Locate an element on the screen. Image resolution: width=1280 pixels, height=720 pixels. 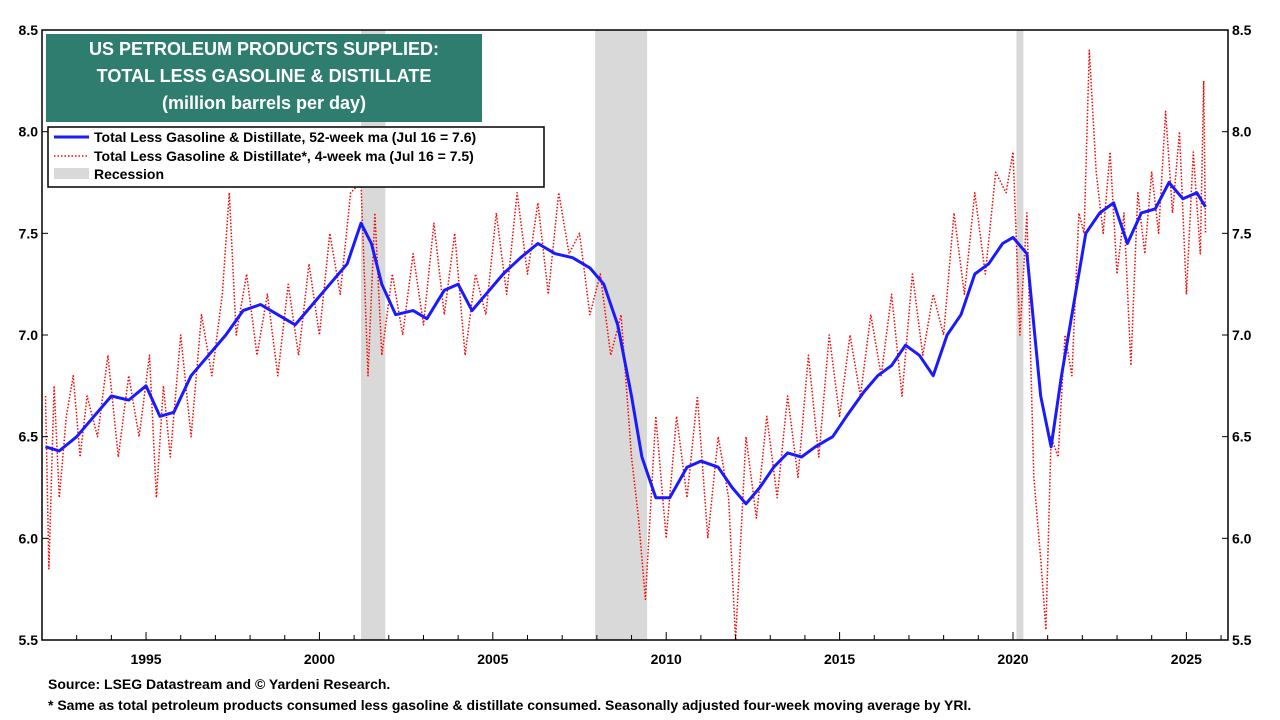
legend-swatch-recession is located at coordinates (71, 173).